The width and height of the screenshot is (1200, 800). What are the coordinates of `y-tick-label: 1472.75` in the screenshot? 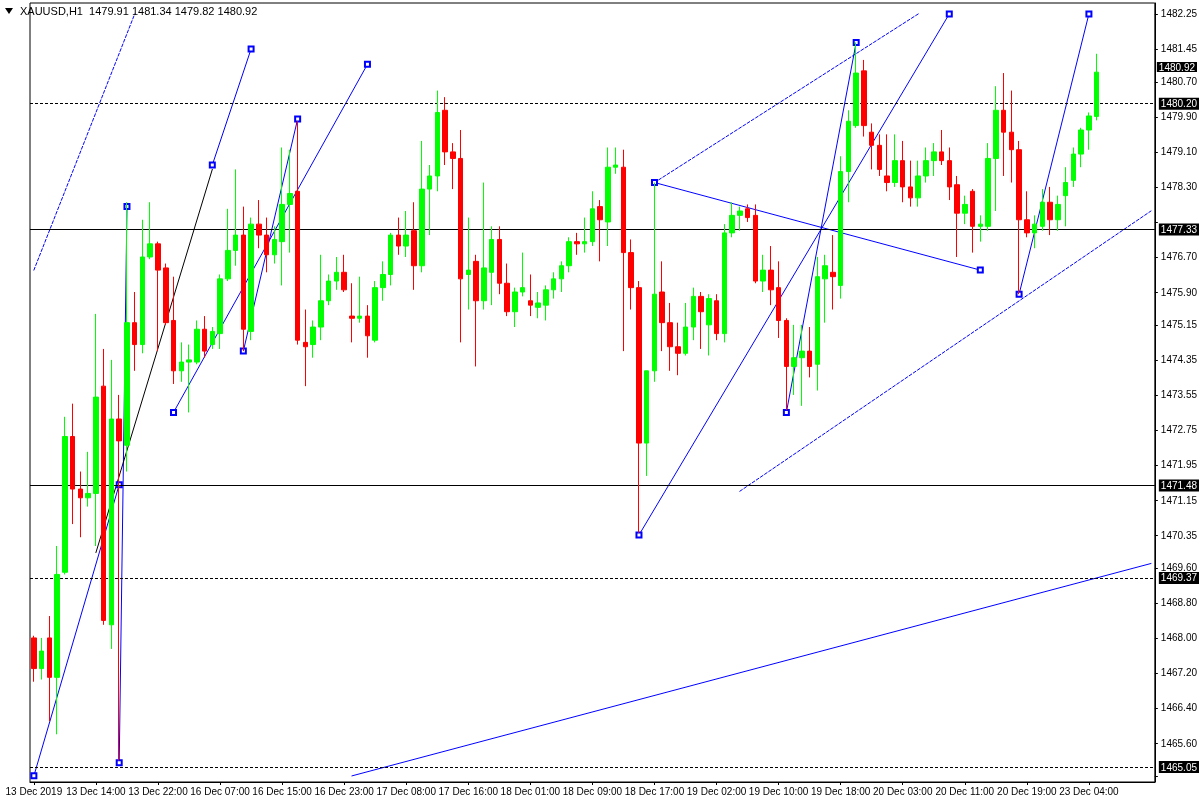 It's located at (1179, 430).